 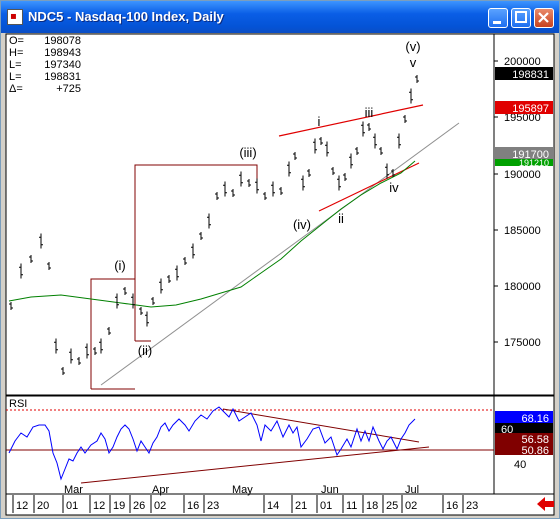 What do you see at coordinates (535, 440) in the screenshot?
I see `rsi-resistance-tag-label: 56.58` at bounding box center [535, 440].